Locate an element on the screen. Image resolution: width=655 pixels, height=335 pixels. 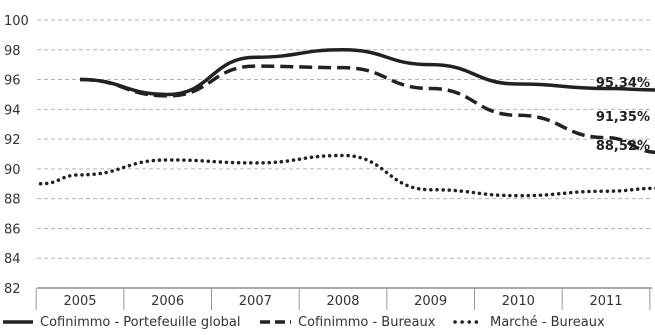
value-annotation: 95,34% is located at coordinates (623, 83).